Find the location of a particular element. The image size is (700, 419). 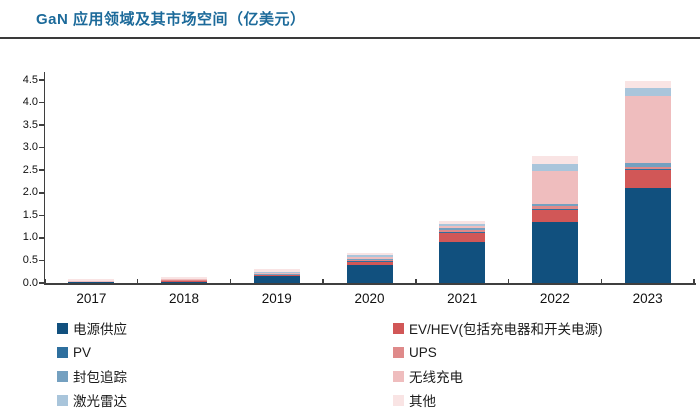

bar-segment-ev-hev-2022 is located at coordinates (554, 216).